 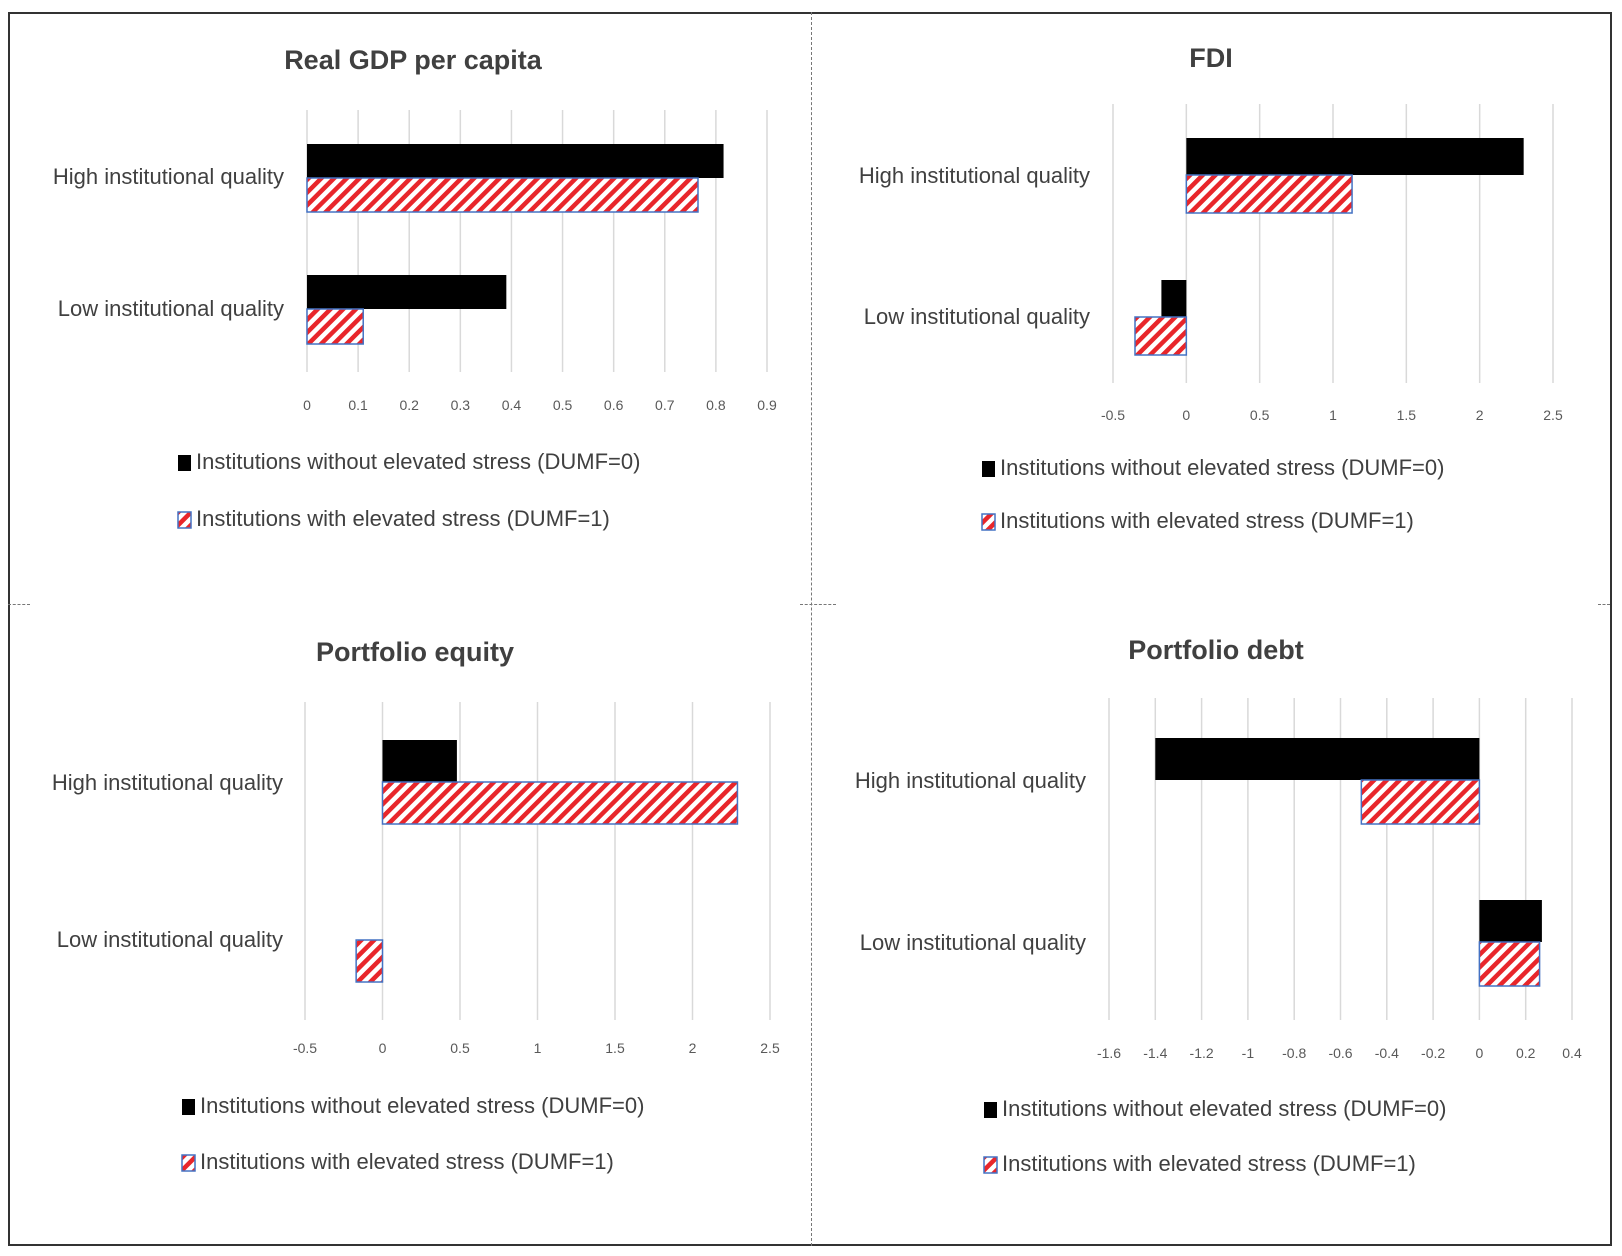 I want to click on x-tick-label: 0.8, so click(x=716, y=405).